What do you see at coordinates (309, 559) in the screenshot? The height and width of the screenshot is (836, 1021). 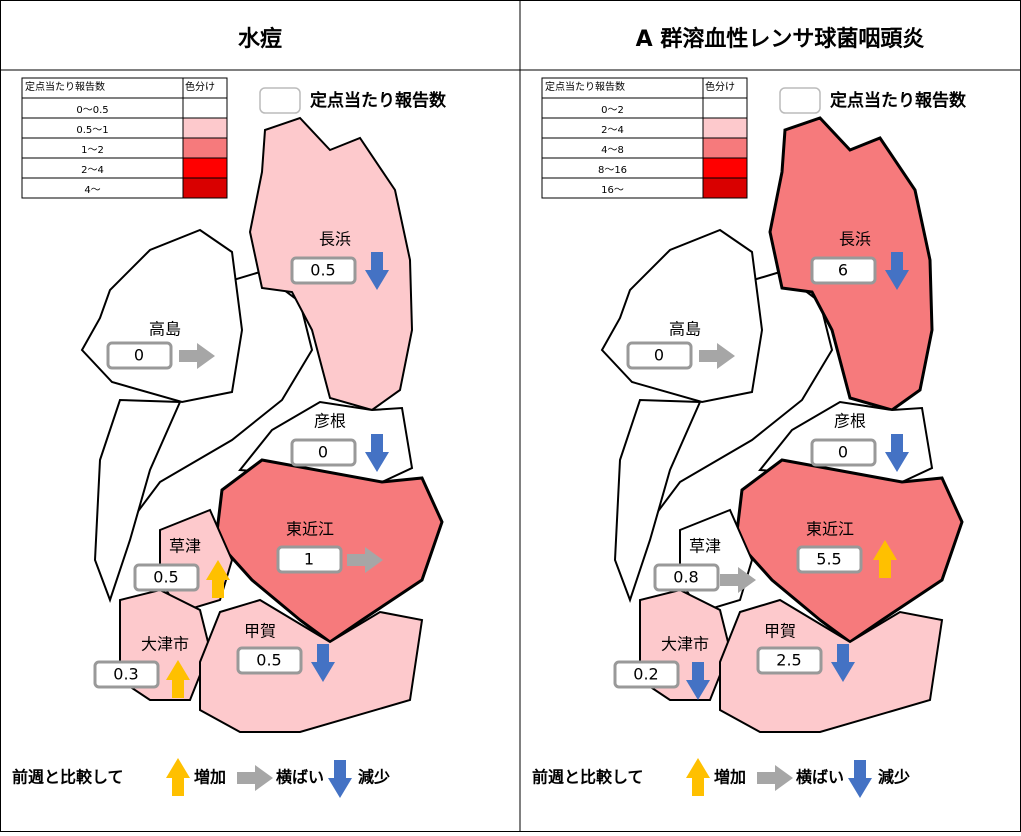 I see `region-value: 1` at bounding box center [309, 559].